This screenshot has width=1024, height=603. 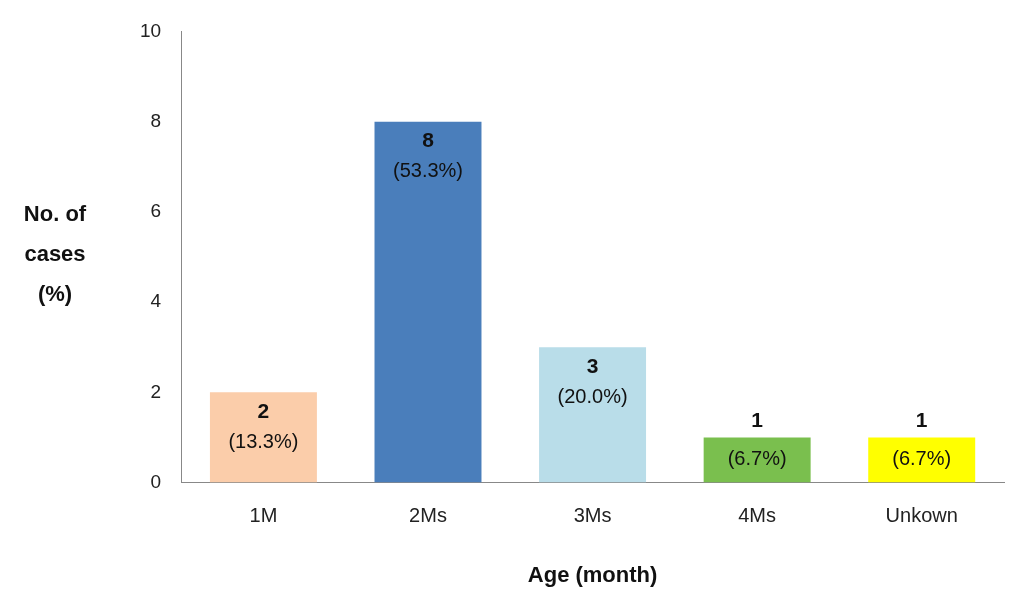 What do you see at coordinates (156, 120) in the screenshot?
I see `y-tick-label: 8` at bounding box center [156, 120].